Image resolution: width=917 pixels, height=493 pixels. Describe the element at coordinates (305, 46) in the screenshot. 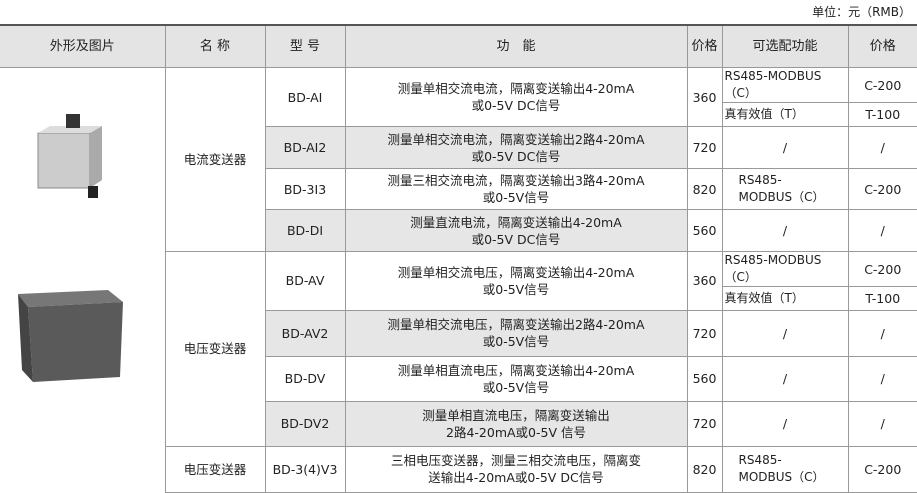

I see `column-header: 型 号` at that location.